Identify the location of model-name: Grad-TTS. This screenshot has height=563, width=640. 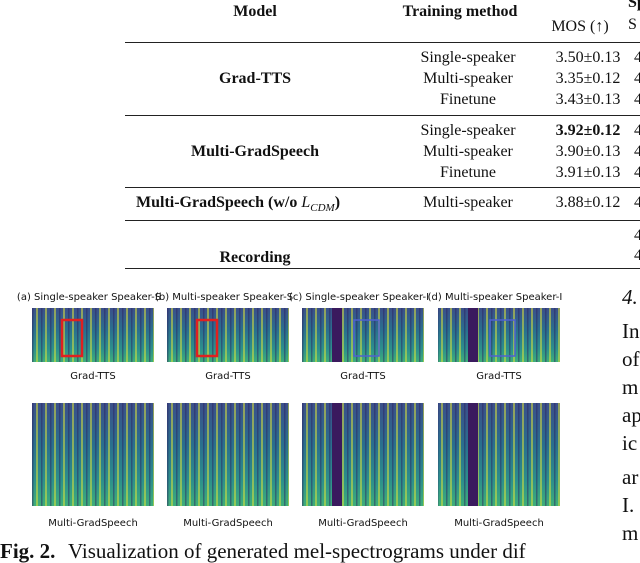
(255, 78).